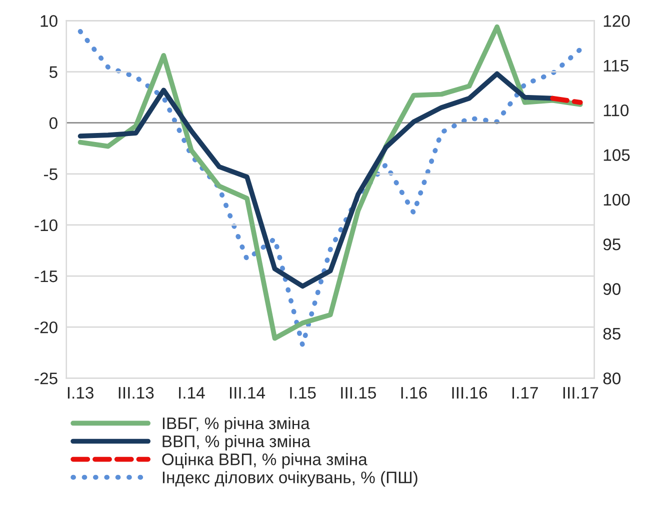 The image size is (664, 518). Describe the element at coordinates (46, 327) in the screenshot. I see `y-tick-label: -20` at that location.